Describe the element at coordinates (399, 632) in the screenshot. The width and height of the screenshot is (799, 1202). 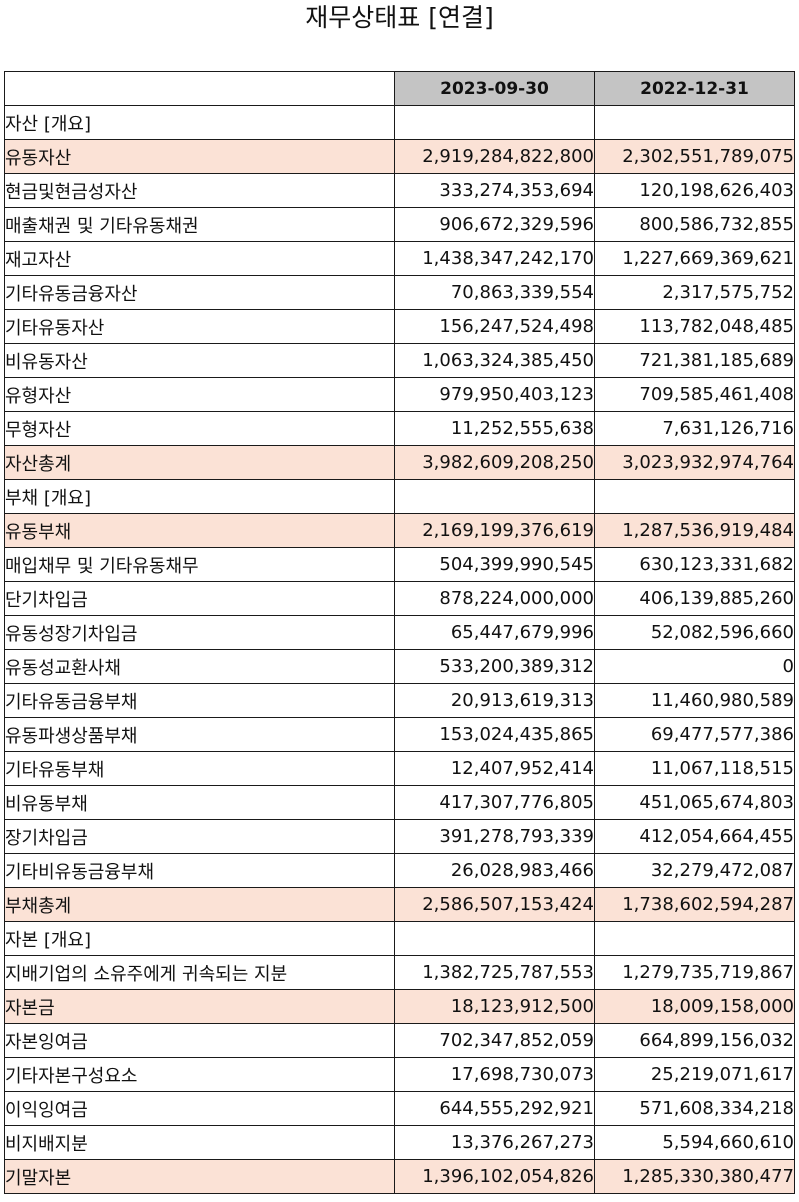
I see `table-row: 유동성장기차입금 65,447,679,996 52,082,596,660` at that location.